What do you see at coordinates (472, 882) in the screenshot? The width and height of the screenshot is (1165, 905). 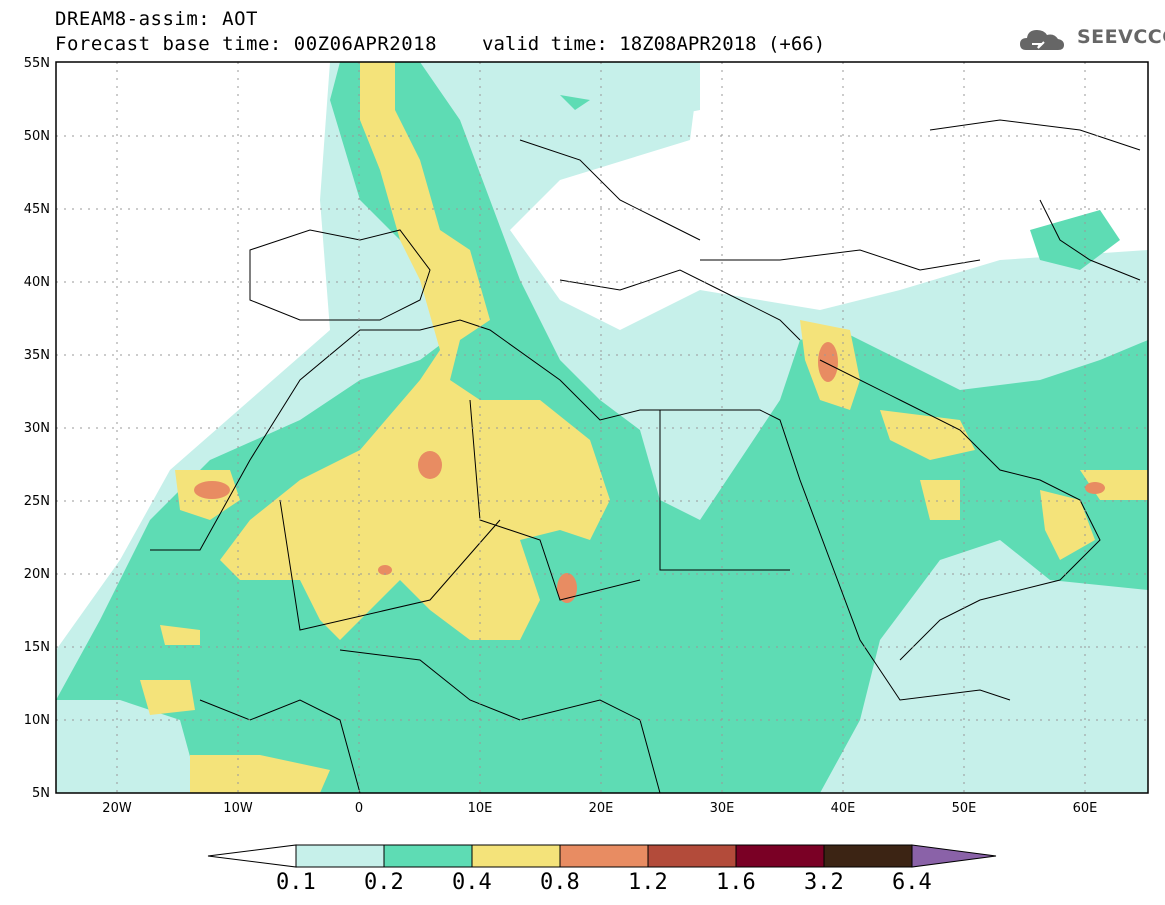 I see `colorbar-label: 0.4` at bounding box center [472, 882].